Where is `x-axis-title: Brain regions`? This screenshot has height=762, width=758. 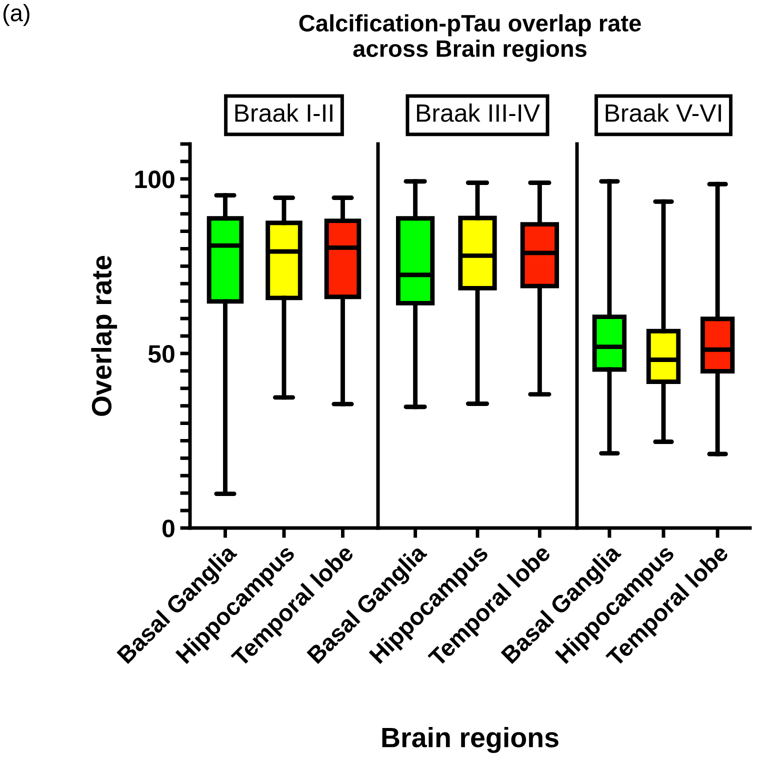
x-axis-title: Brain regions is located at coordinates (470, 740).